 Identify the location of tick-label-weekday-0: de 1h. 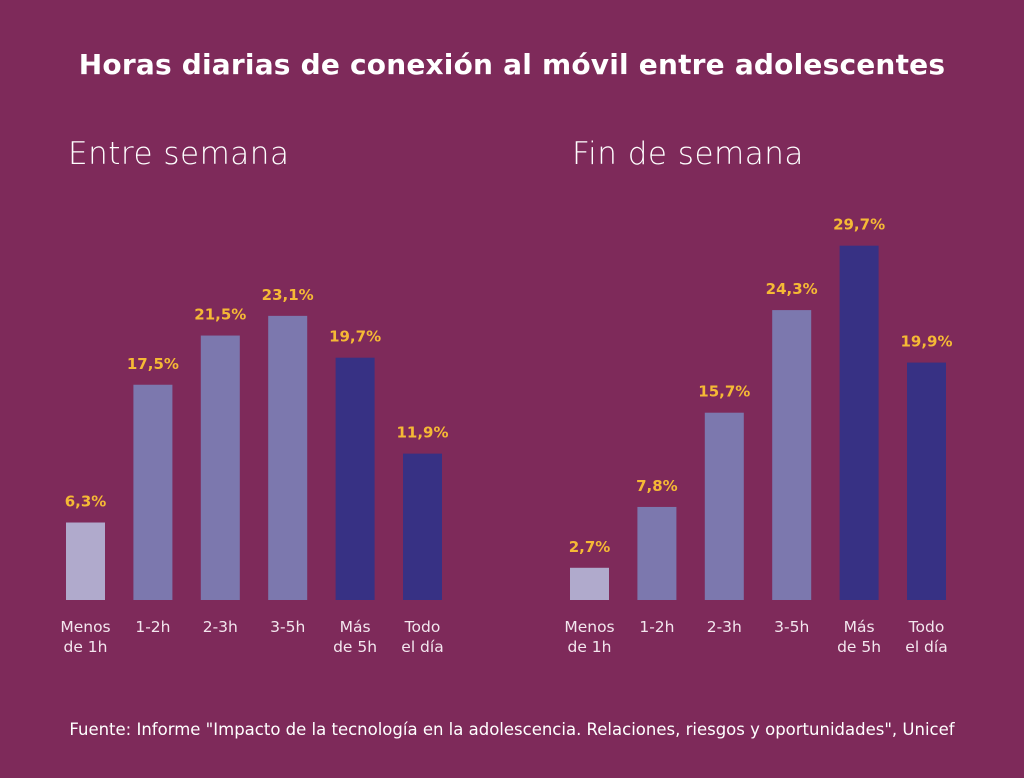
(86, 647).